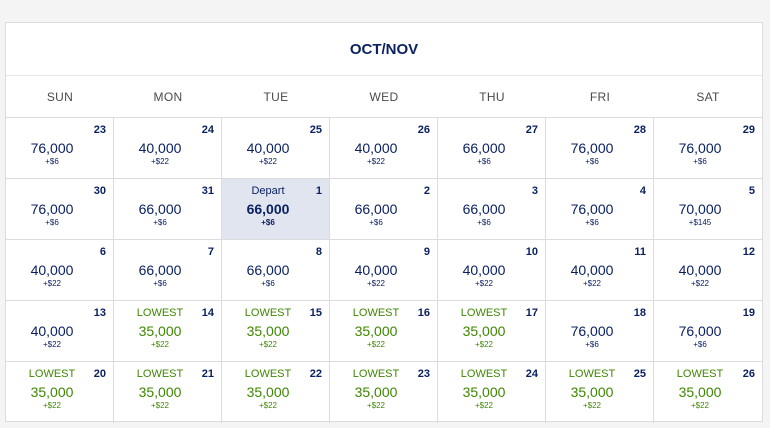 This screenshot has width=770, height=428. I want to click on day-number: 13, so click(99, 313).